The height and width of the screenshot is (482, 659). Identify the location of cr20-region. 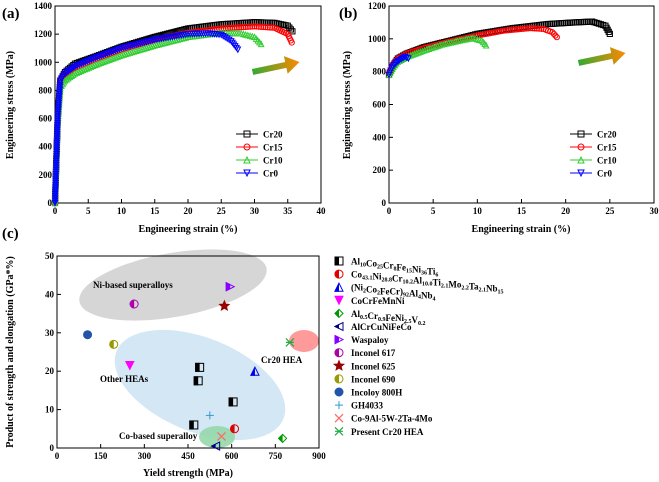
(304, 341).